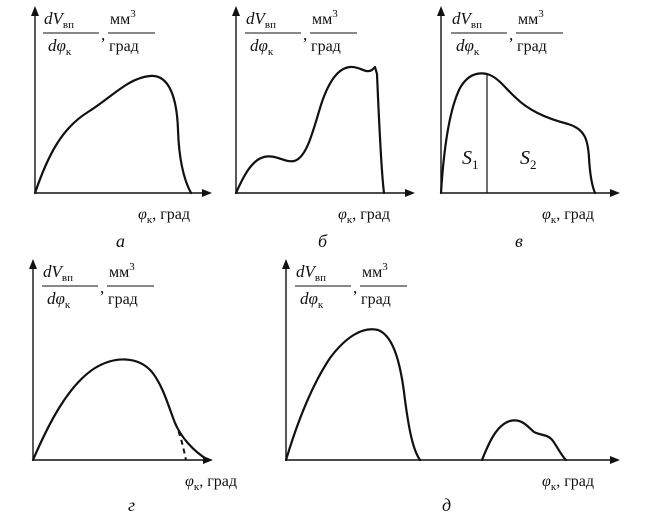 Image resolution: width=648 pixels, height=522 pixels. Describe the element at coordinates (120, 241) in the screenshot. I see `panel-caption: а` at that location.